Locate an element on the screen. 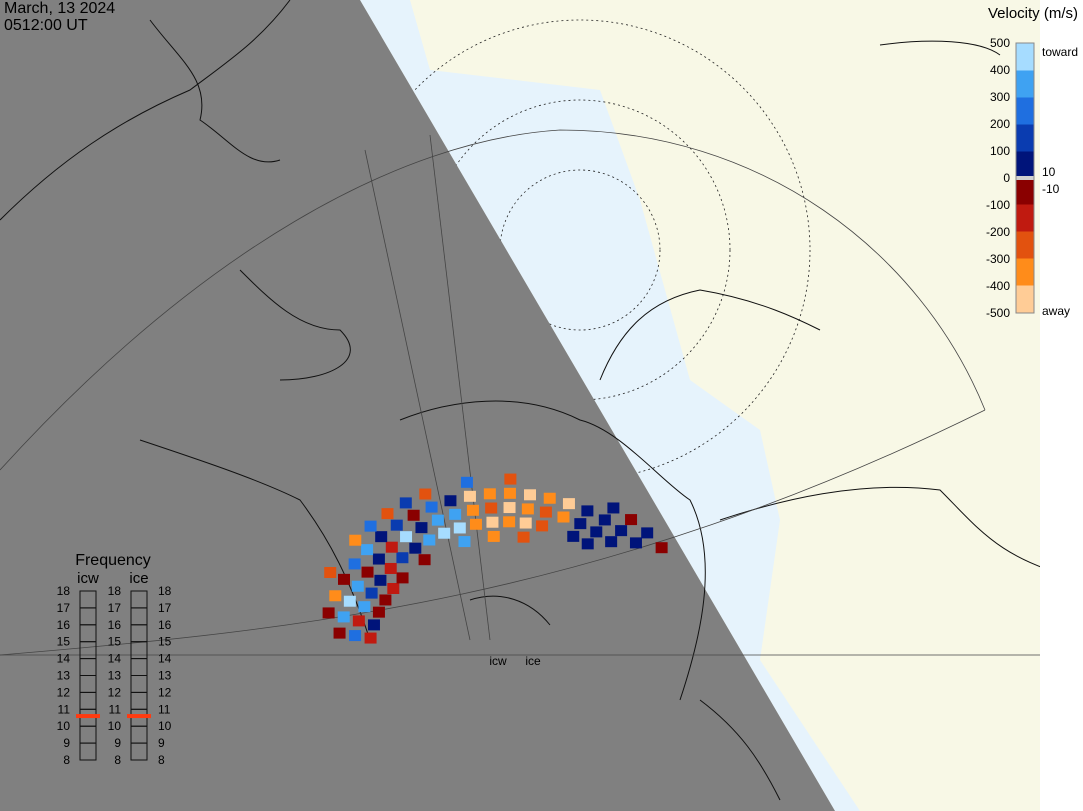  frequency-title: Frequency is located at coordinates (113, 560).